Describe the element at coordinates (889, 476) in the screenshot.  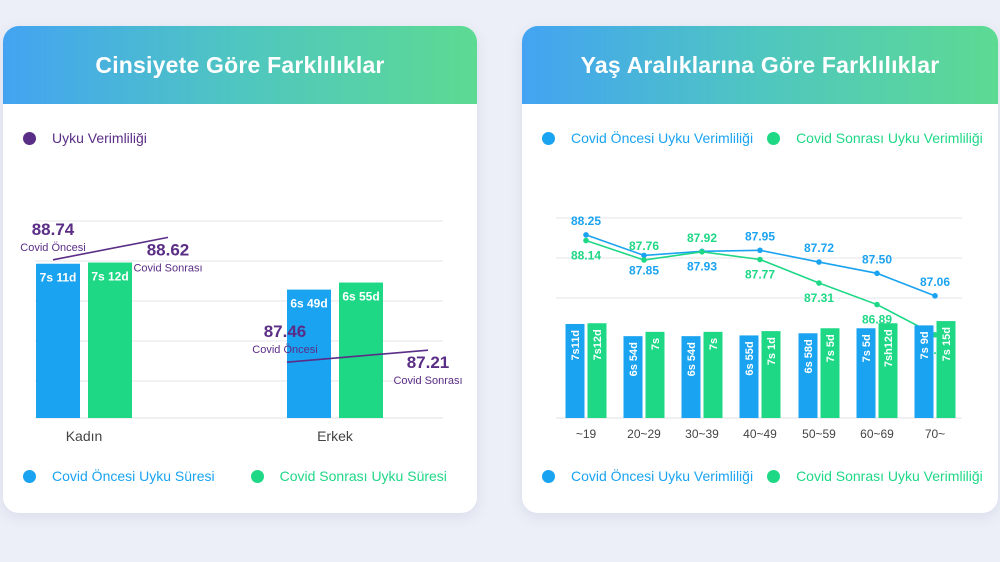
I see `legend-bottom-post-label: Covid Sonrası Uyku Verimliliği` at that location.